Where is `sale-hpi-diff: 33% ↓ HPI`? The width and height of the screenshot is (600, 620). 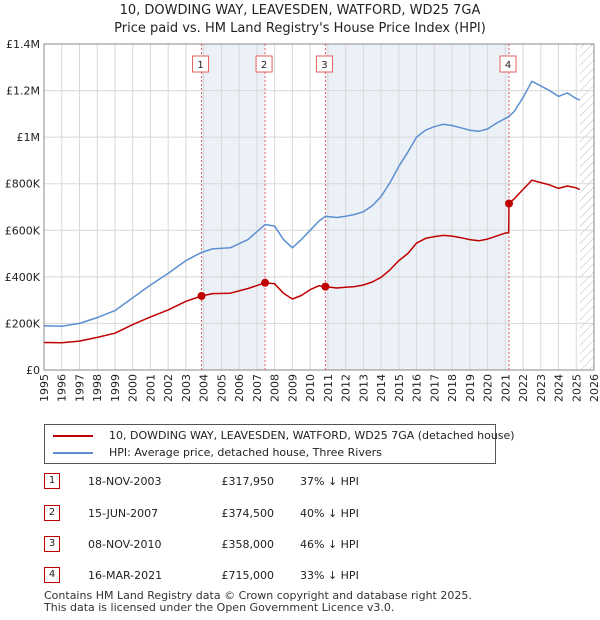
sale-hpi-diff: 33% ↓ HPI is located at coordinates (329, 575).